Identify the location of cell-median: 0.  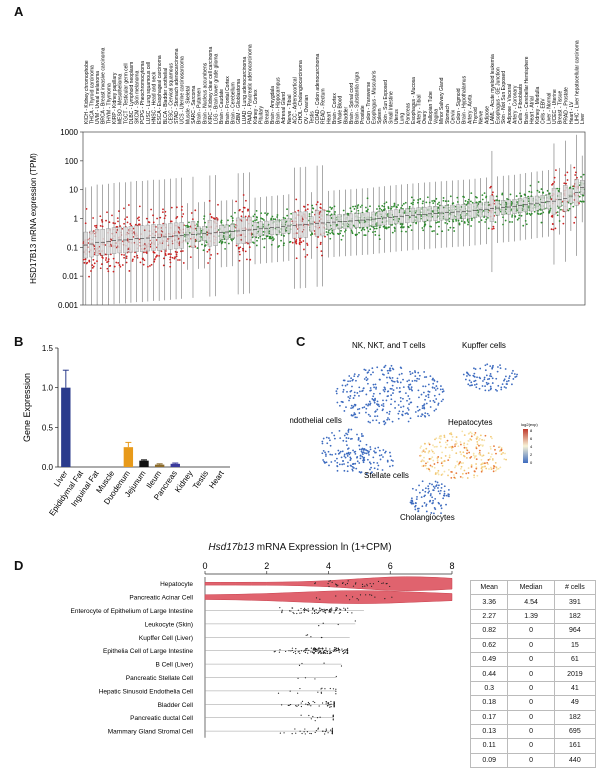
(531, 645).